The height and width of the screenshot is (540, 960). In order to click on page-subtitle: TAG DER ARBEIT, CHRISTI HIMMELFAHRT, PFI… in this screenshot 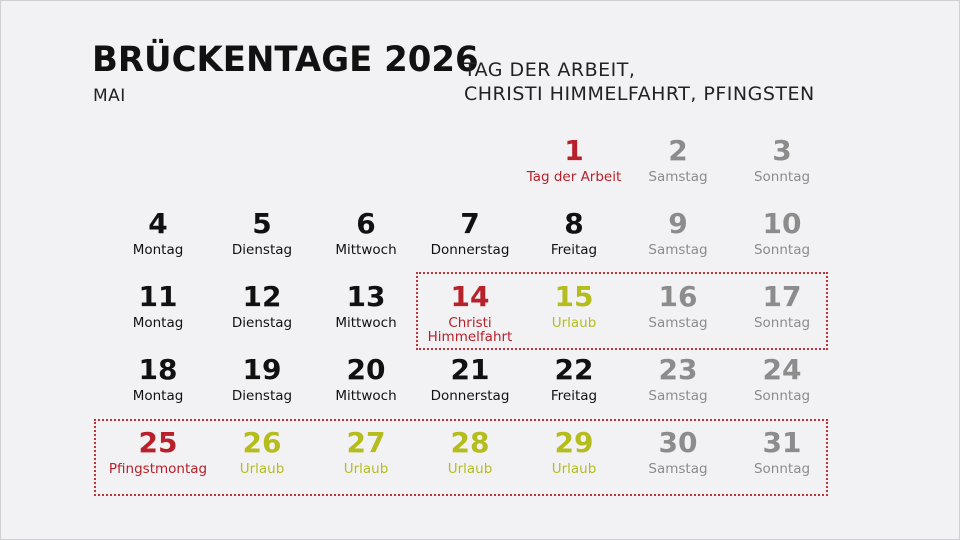, I will do `click(639, 82)`.